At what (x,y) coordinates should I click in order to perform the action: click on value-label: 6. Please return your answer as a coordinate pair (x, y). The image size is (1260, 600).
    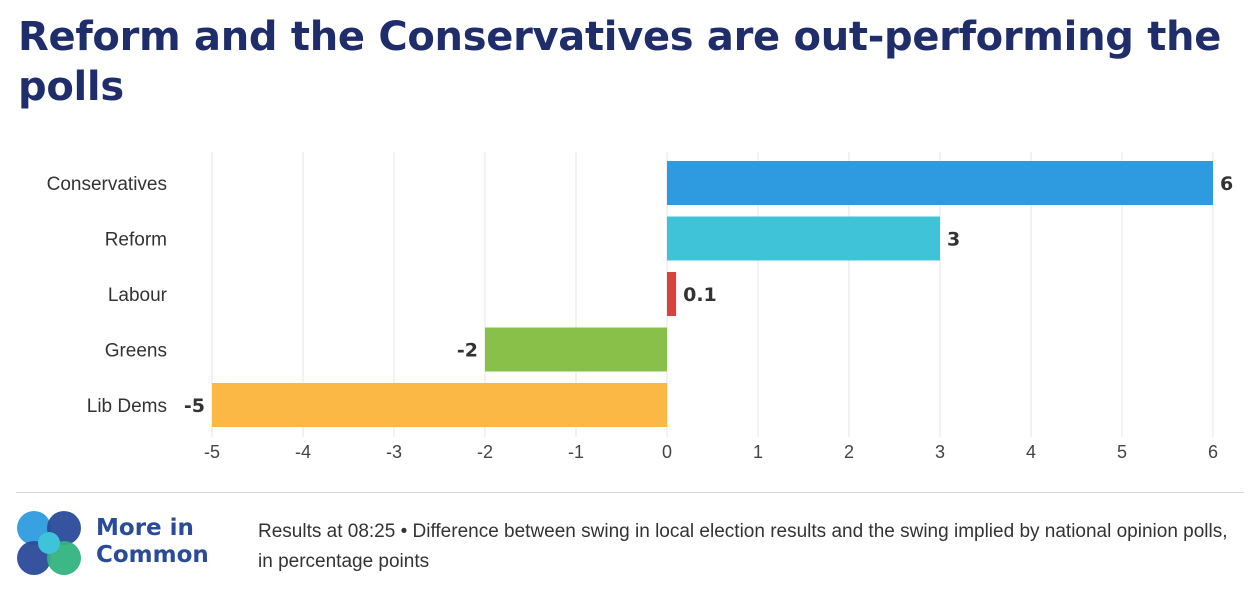
    Looking at the image, I should click on (1226, 184).